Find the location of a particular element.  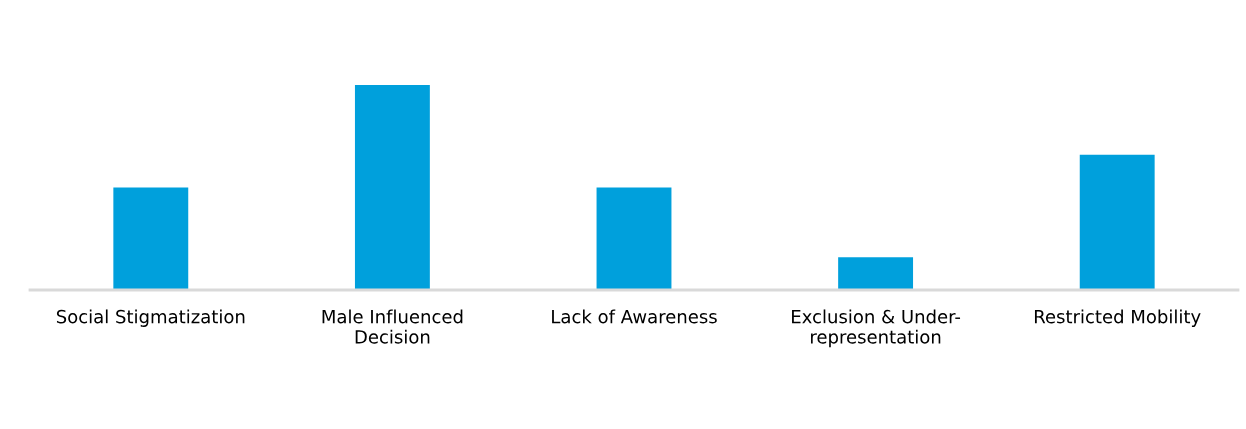

x-tick-label: Male Influenced Decision is located at coordinates (392, 326).